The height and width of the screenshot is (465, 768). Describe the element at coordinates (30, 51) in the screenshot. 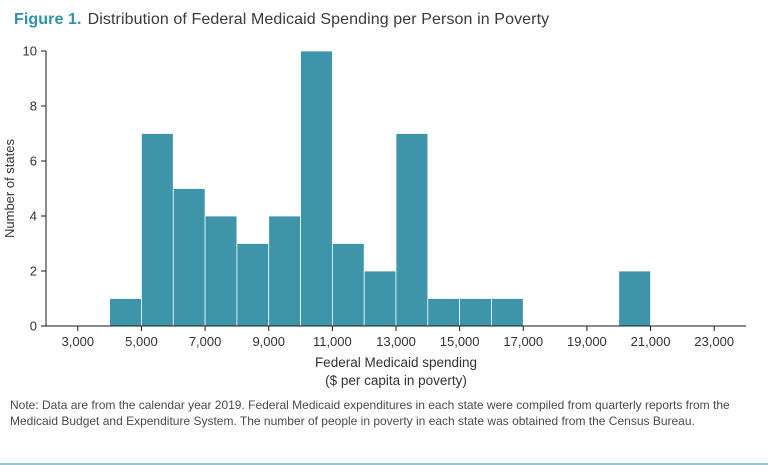

I see `y-tick-label: 10` at that location.